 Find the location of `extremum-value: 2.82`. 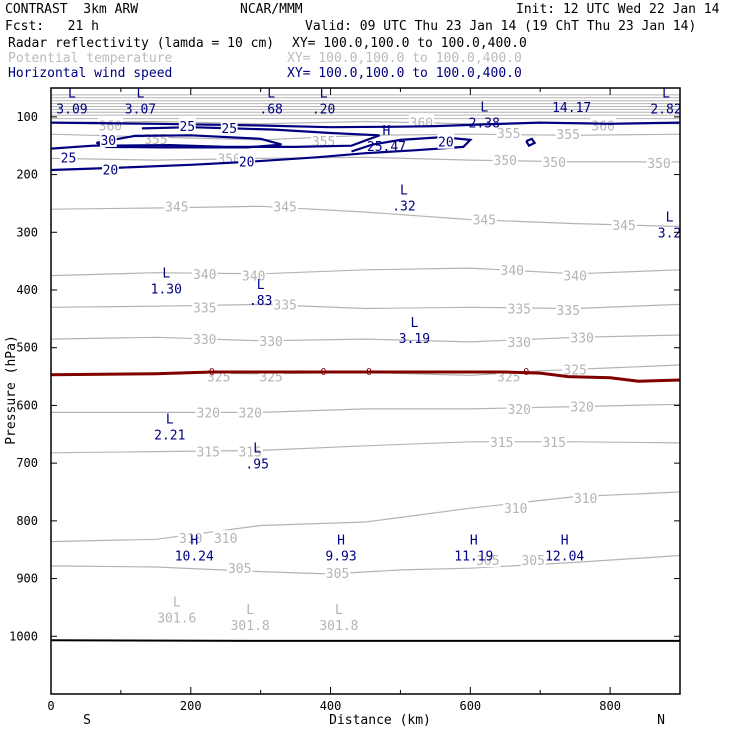

extremum-value: 2.82 is located at coordinates (665, 109).